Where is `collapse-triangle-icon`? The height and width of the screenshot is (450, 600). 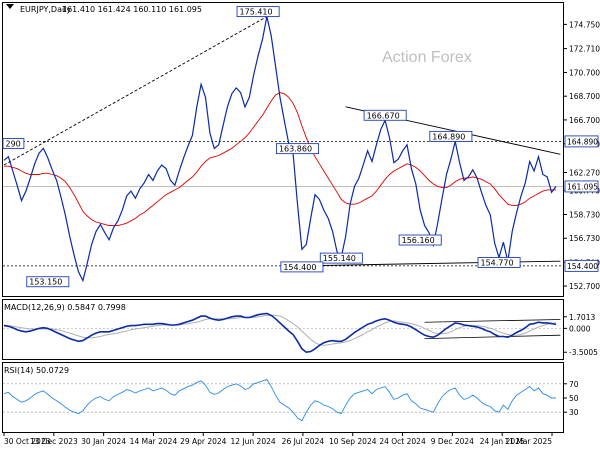
collapse-triangle-icon is located at coordinates (10, 6).